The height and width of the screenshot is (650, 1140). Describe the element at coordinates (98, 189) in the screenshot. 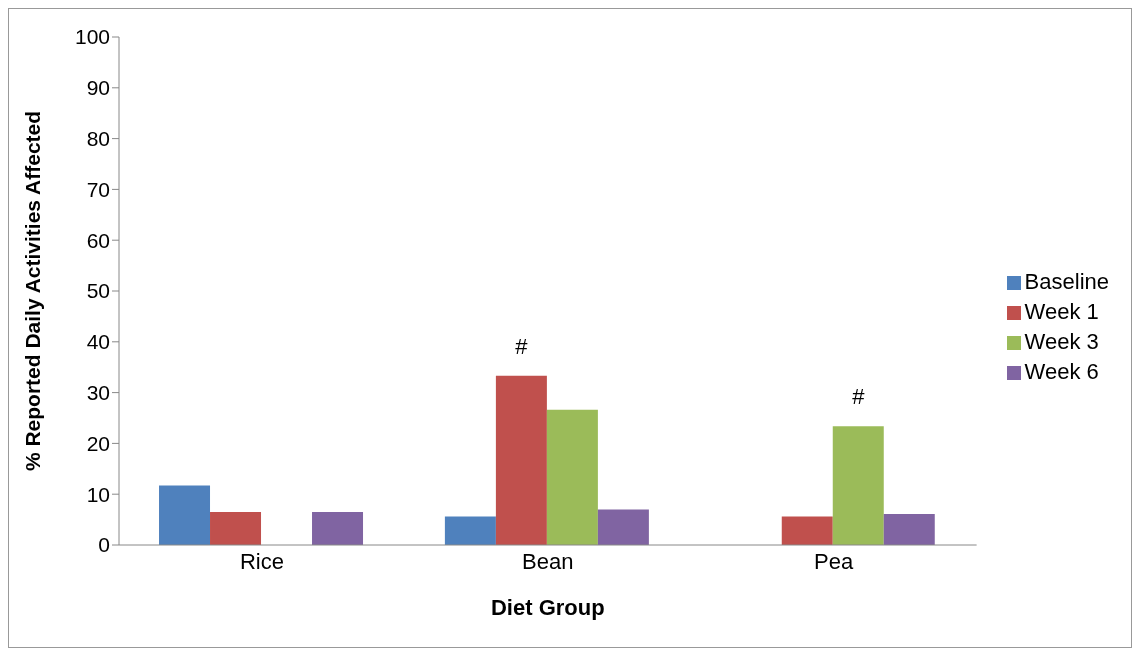

I see `y-tick-label: 70` at that location.